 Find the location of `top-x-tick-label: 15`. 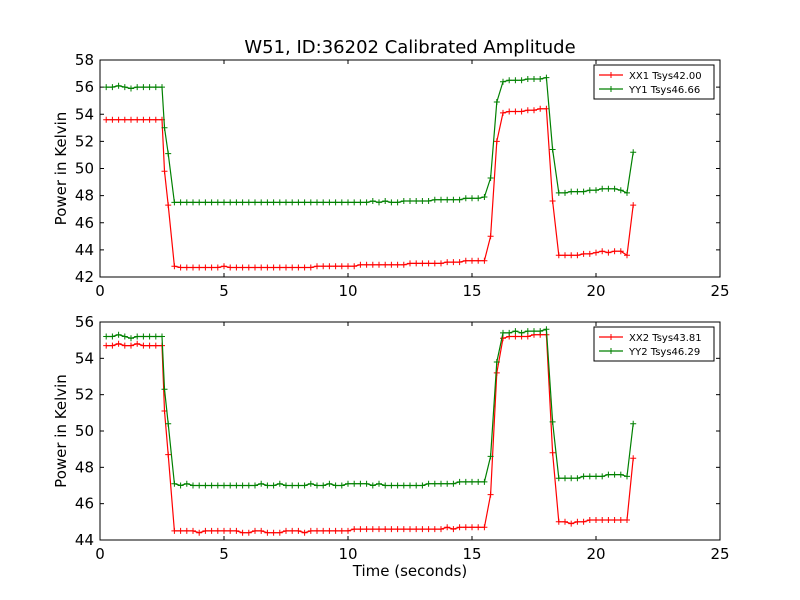

top-x-tick-label: 15 is located at coordinates (471, 291).